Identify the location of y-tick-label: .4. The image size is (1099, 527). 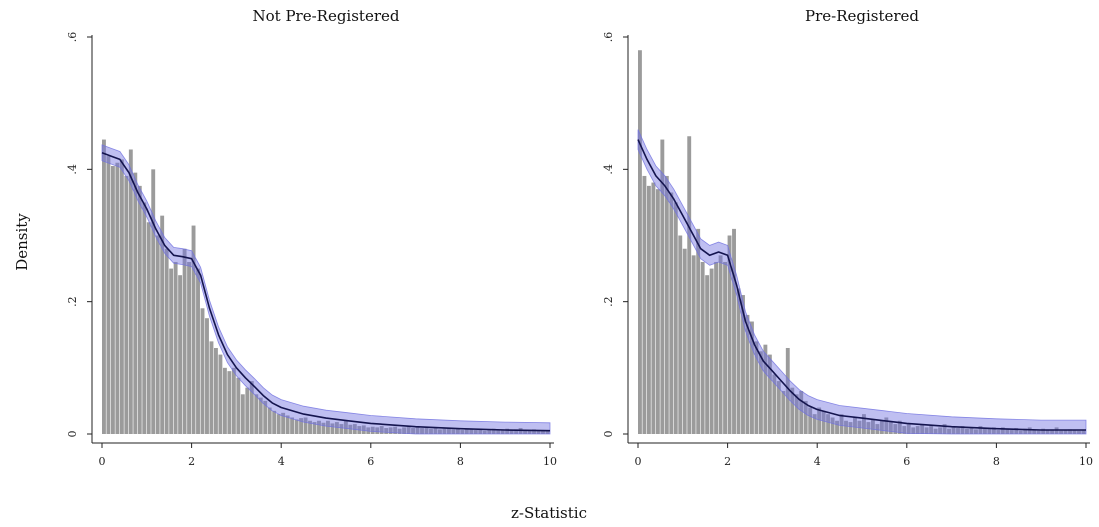
(72, 169).